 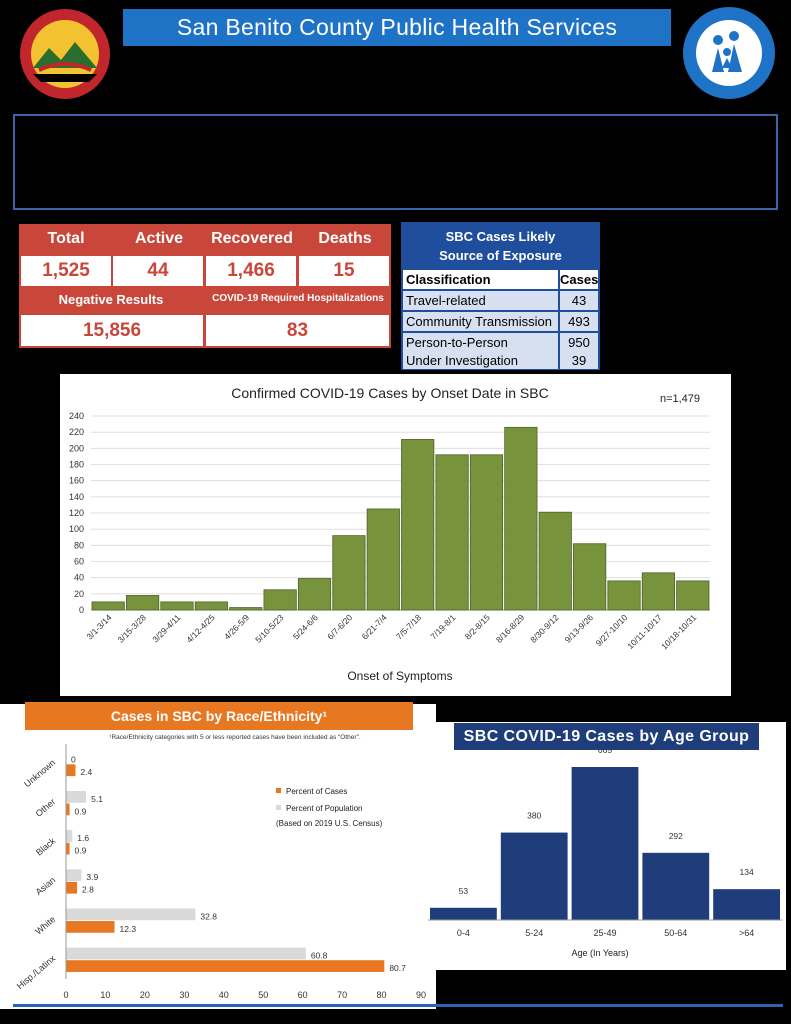 I want to click on cases-value-label: 2.8, so click(x=88, y=890).